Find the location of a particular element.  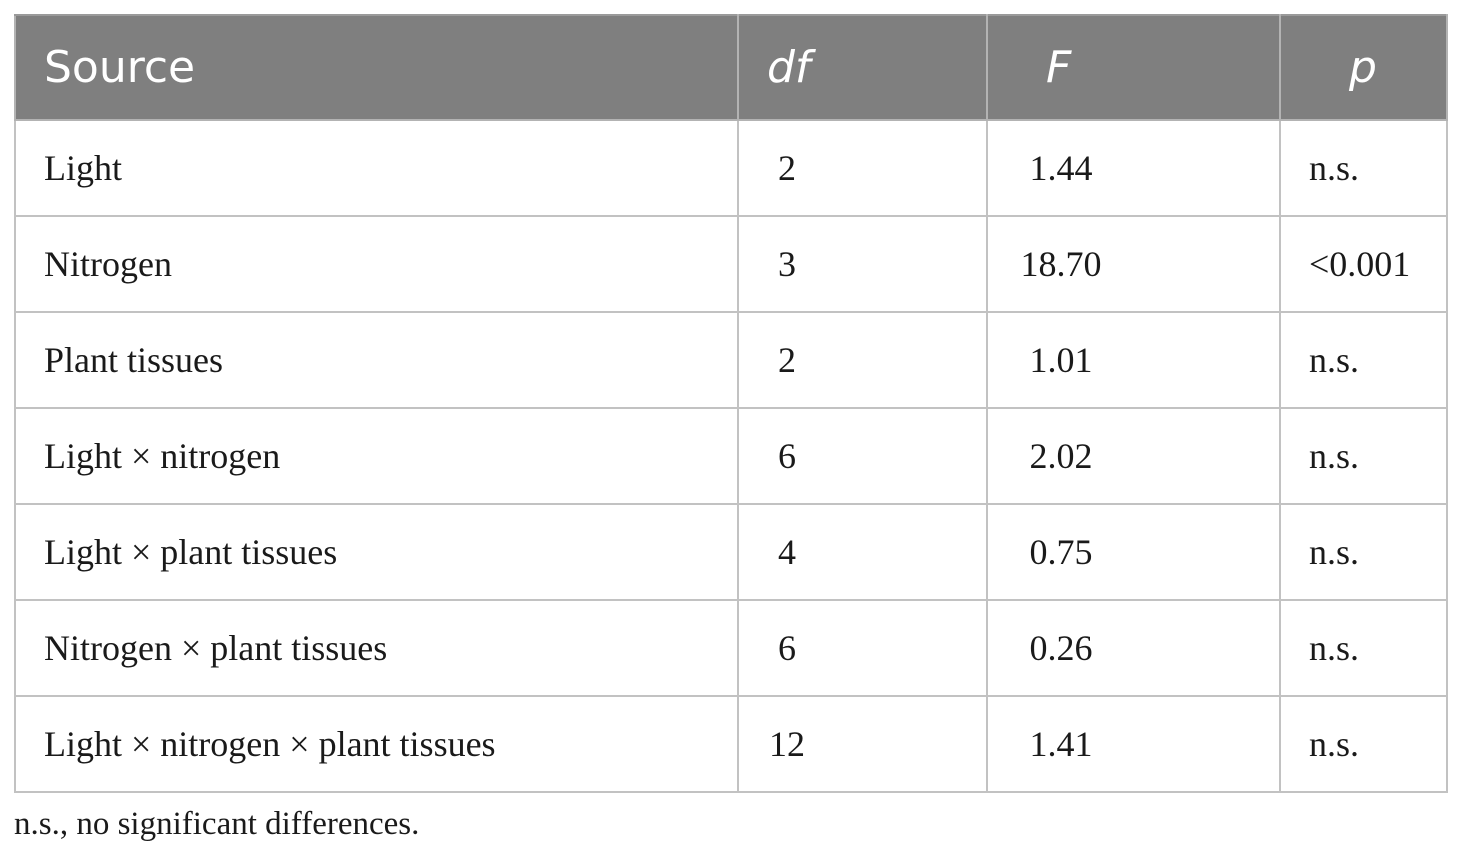

table-row: Light × nitrogen 6 2.02 n.s. is located at coordinates (731, 456).